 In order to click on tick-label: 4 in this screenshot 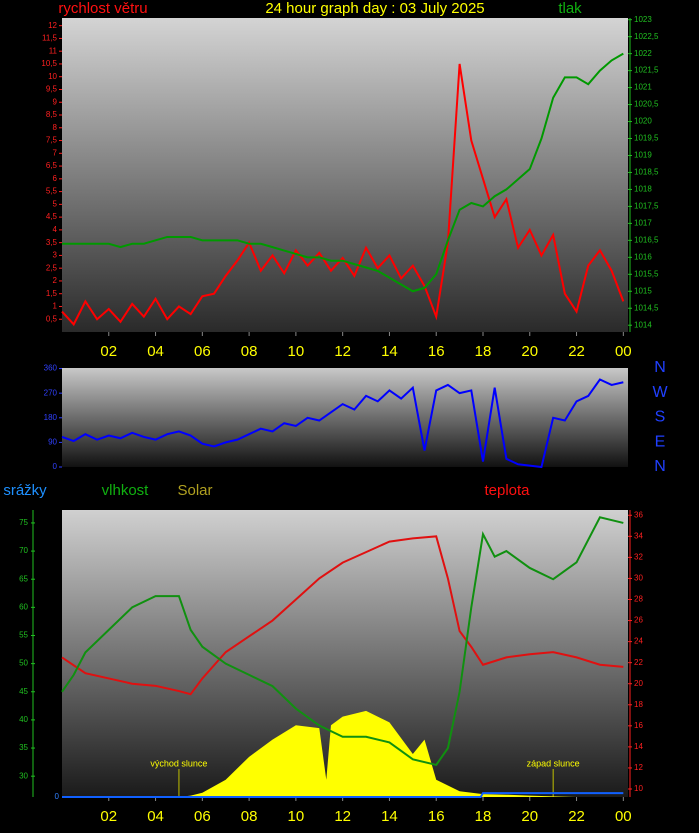, I will do `click(55, 229)`.